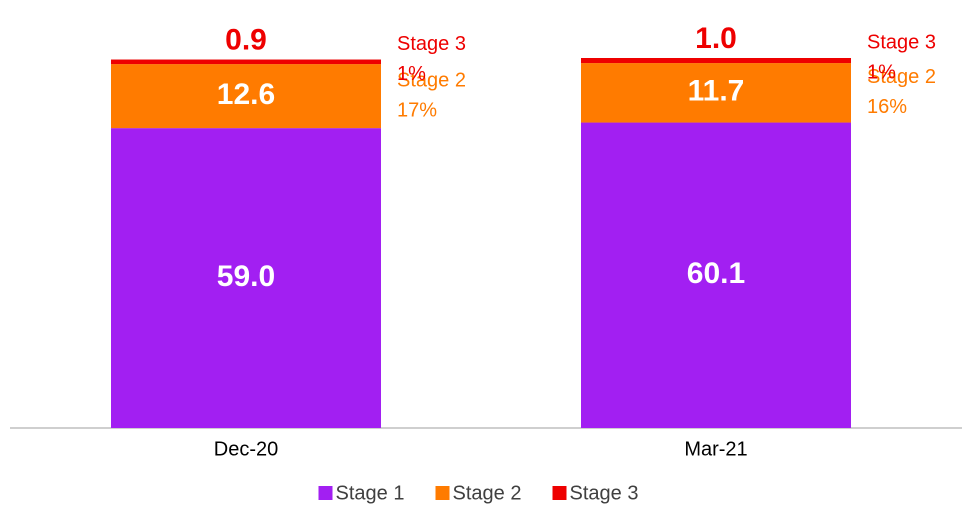 The width and height of the screenshot is (972, 510). What do you see at coordinates (487, 493) in the screenshot?
I see `legend-label: Stage 2` at bounding box center [487, 493].